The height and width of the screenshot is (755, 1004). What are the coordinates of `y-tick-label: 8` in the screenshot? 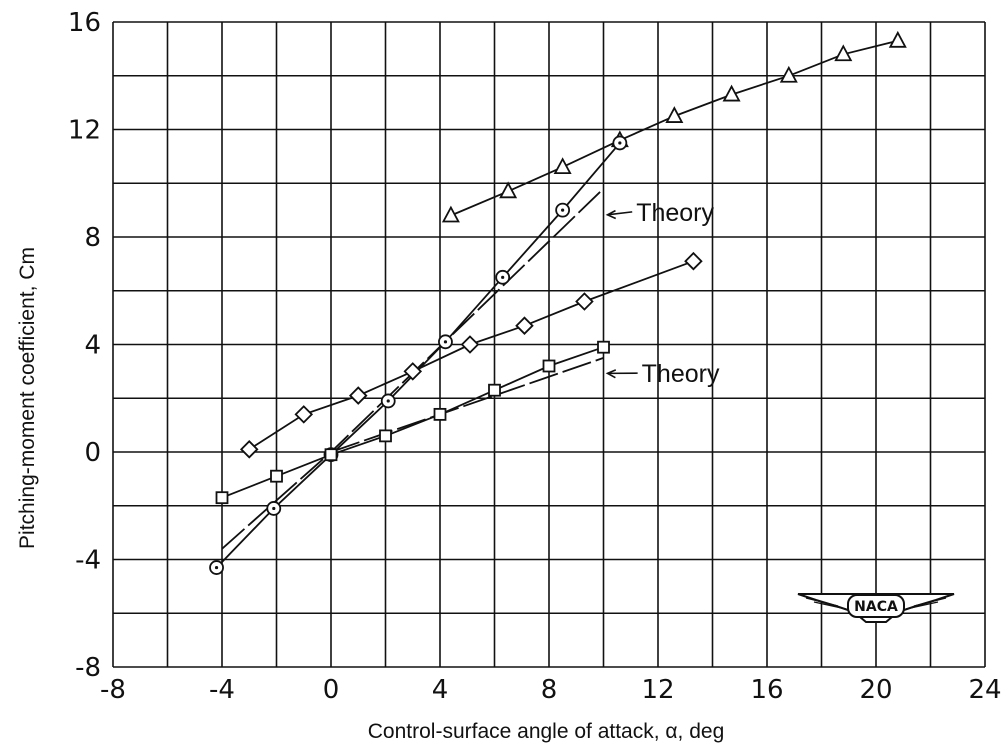 It's located at (92, 238).